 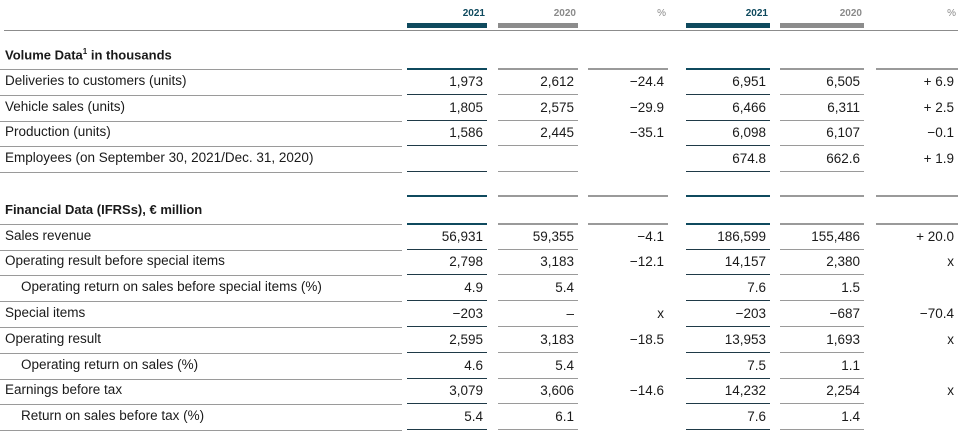 I want to click on col-2021-ytd-cell: 7.5, so click(x=728, y=368).